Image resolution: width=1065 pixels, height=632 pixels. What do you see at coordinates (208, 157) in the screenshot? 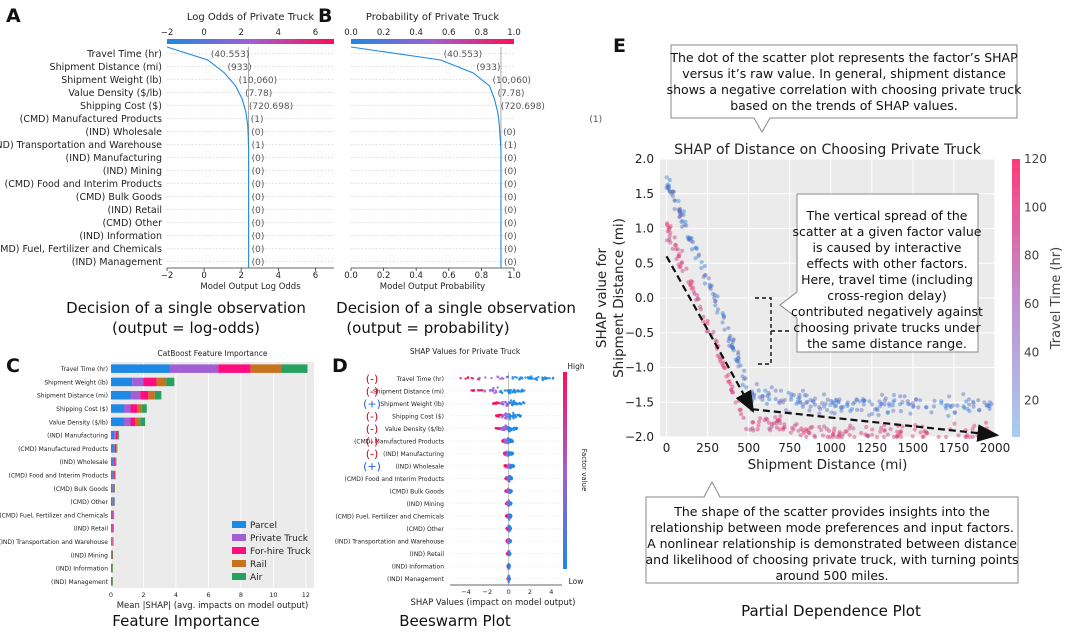
I see `decision-path-line` at bounding box center [208, 157].